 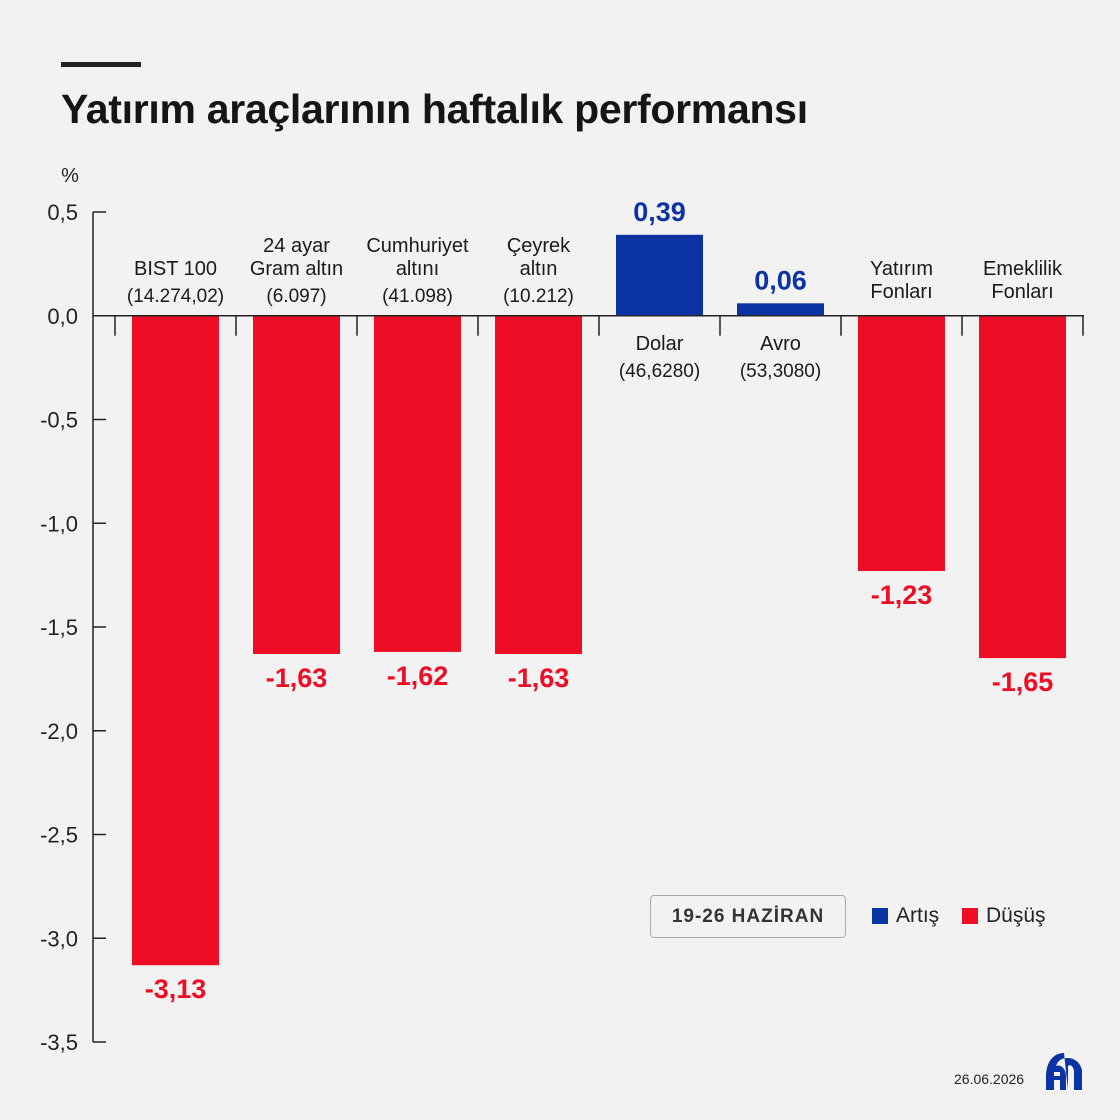 What do you see at coordinates (989, 1079) in the screenshot?
I see `footer-date: 26.06.2026` at bounding box center [989, 1079].